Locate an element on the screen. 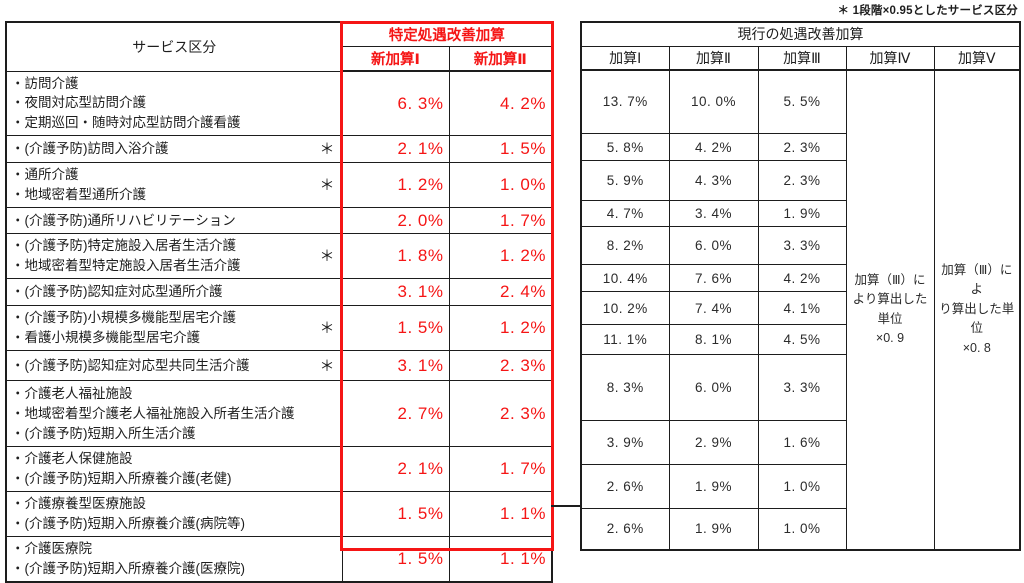 The height and width of the screenshot is (583, 1024). kasan3-value: 1. 0% is located at coordinates (802, 486).